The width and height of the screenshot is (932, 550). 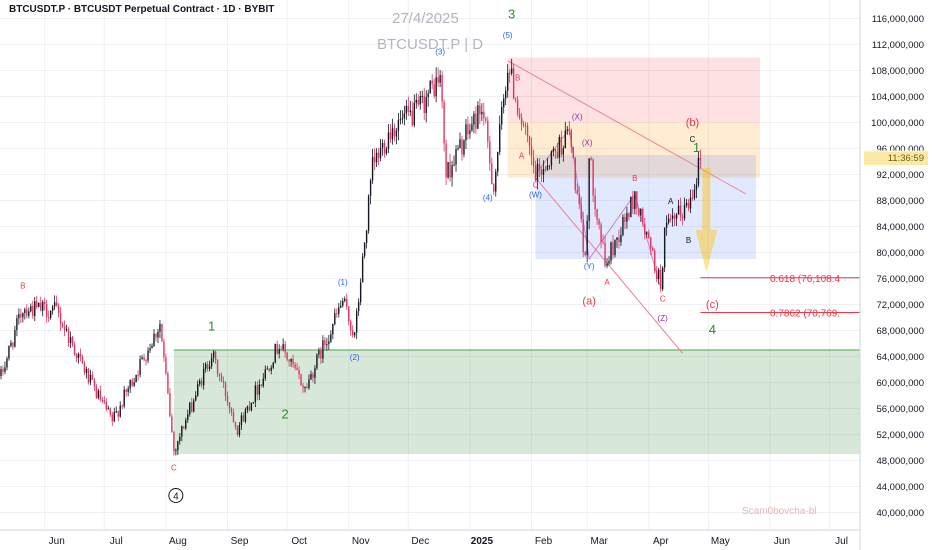 I want to click on target-zone-red, so click(x=634, y=90).